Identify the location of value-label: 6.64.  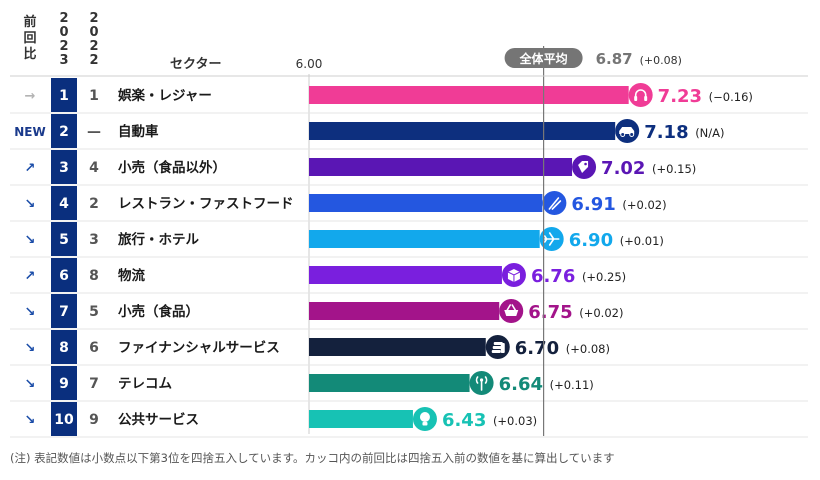
(521, 384).